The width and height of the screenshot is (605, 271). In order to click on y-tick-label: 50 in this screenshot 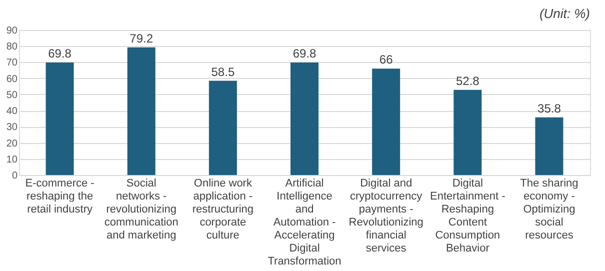, I will do `click(12, 95)`.